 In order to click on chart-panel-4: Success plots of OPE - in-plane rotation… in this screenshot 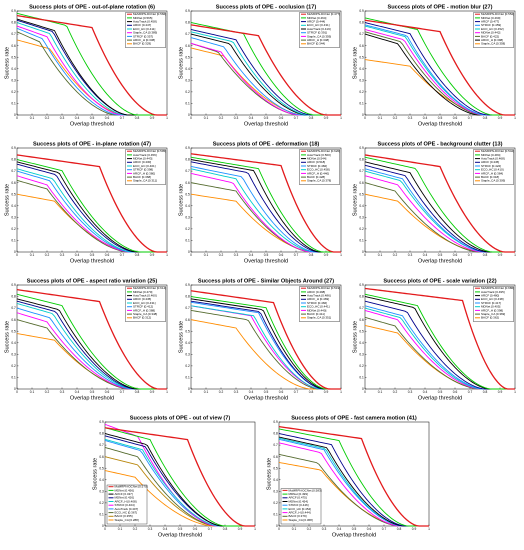, I will do `click(89, 203)`.